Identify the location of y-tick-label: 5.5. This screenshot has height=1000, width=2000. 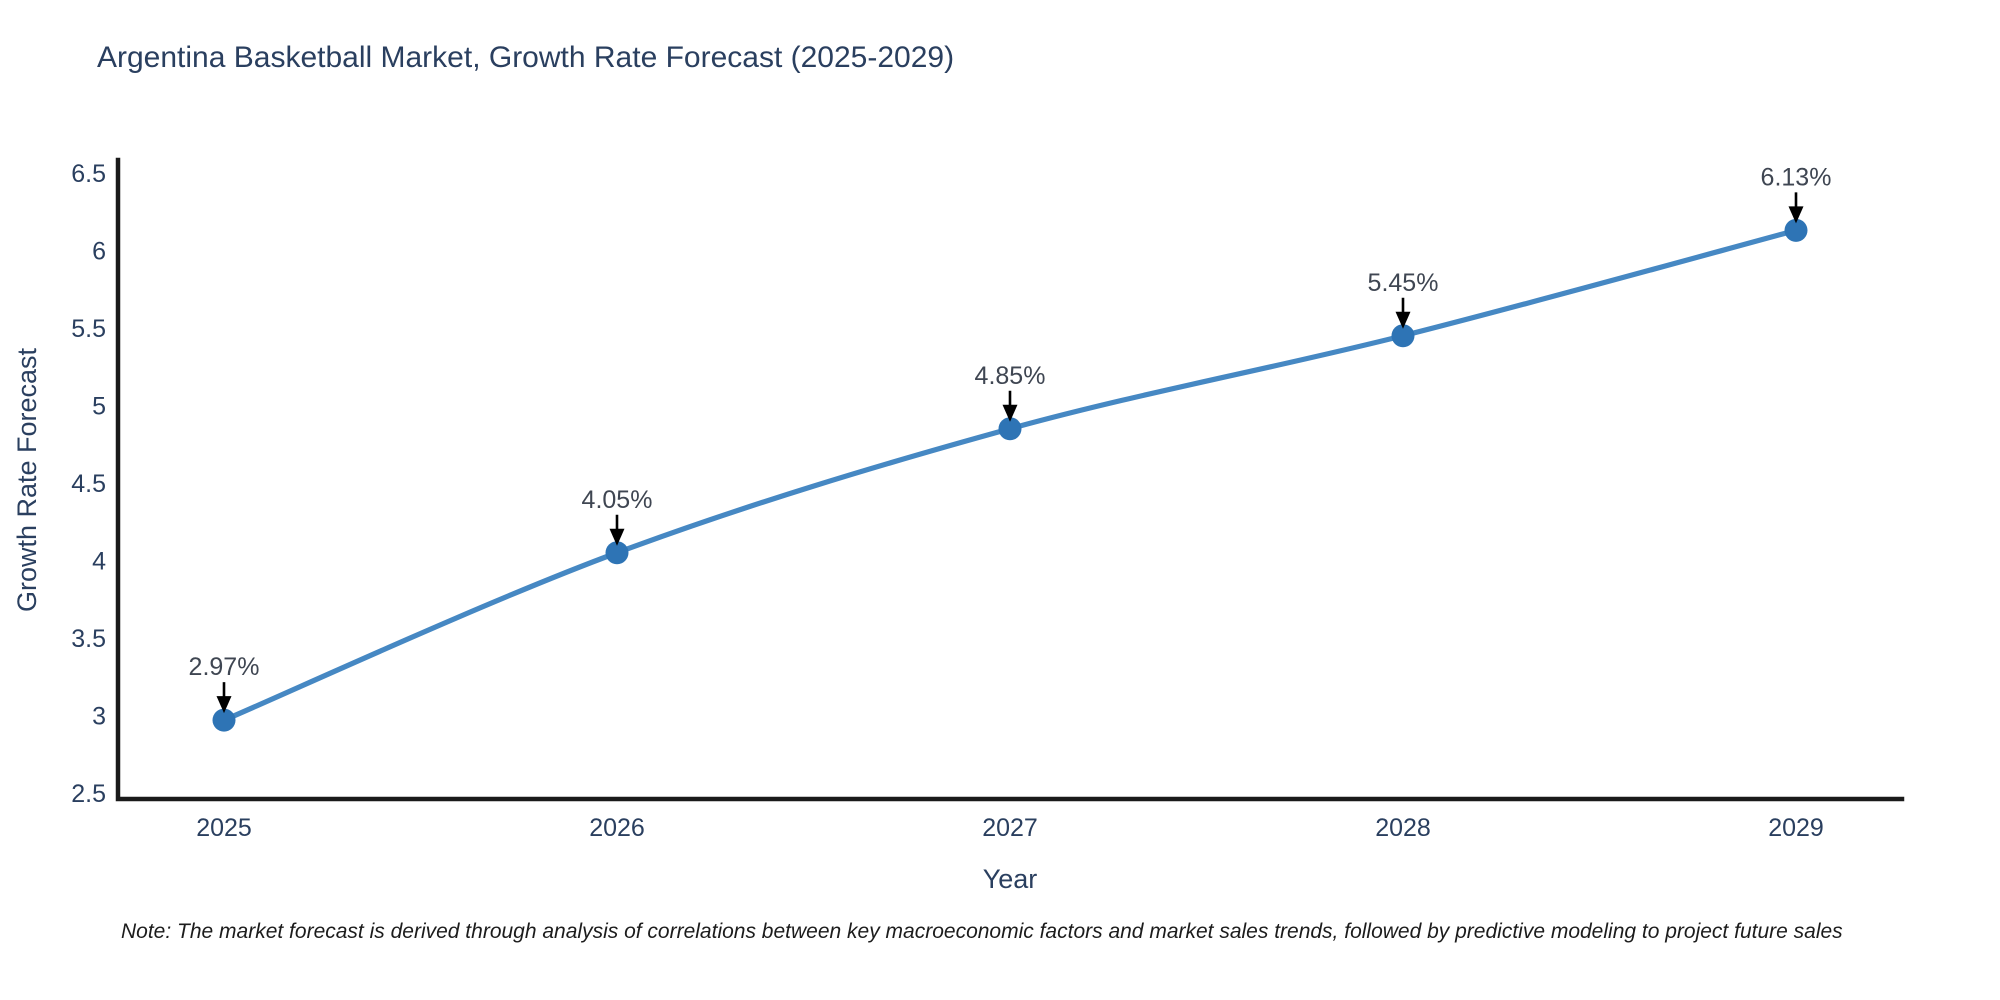
(88, 329).